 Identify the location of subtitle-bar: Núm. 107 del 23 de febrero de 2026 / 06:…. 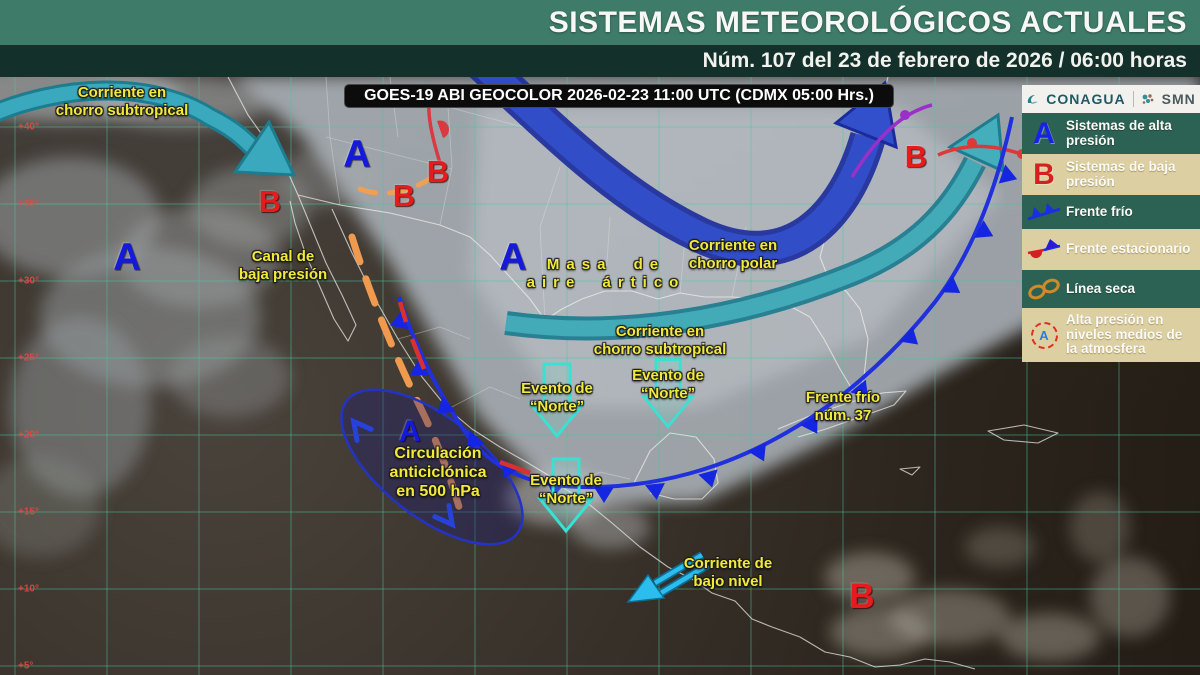
(600, 61).